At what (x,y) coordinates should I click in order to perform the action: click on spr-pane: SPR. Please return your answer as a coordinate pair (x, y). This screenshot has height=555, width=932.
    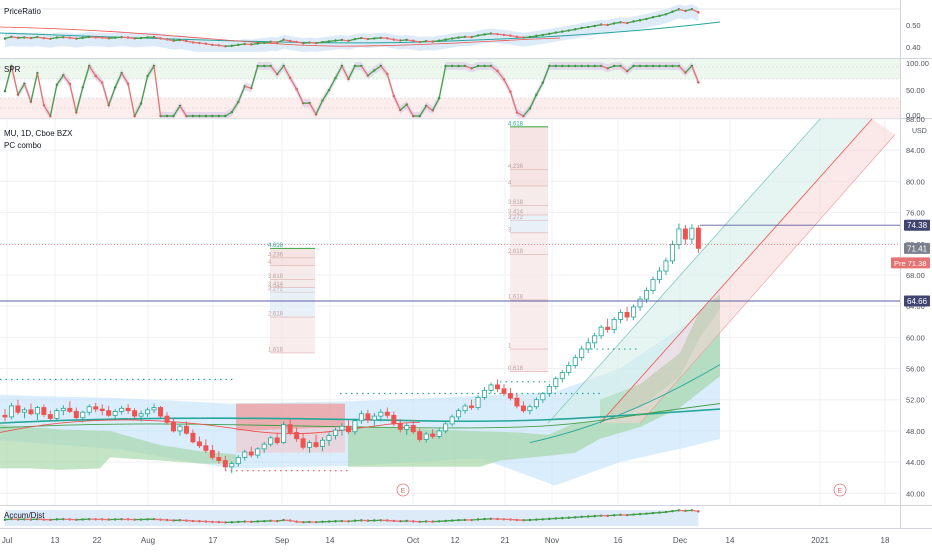
    Looking at the image, I should click on (450, 89).